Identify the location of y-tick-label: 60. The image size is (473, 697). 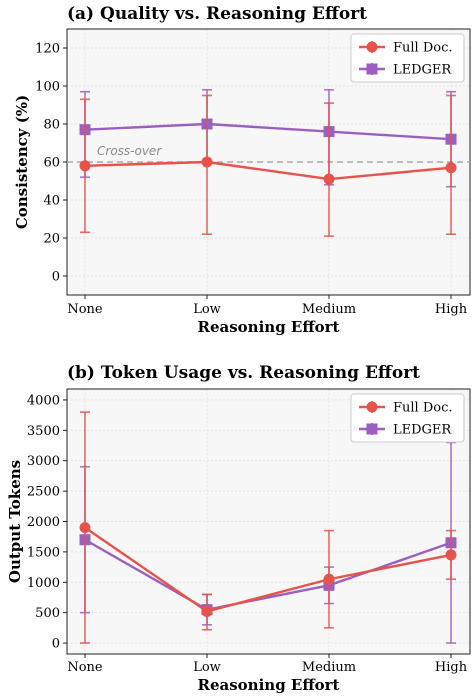
(51, 163).